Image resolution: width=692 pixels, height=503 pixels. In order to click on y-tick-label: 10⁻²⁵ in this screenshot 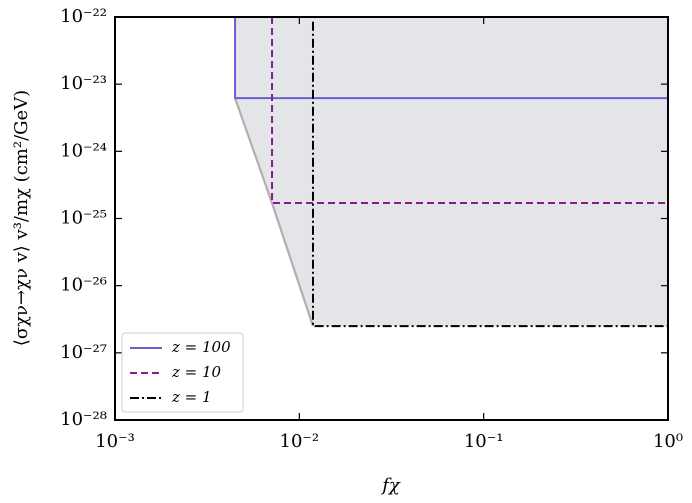, I will do `click(83, 218)`.